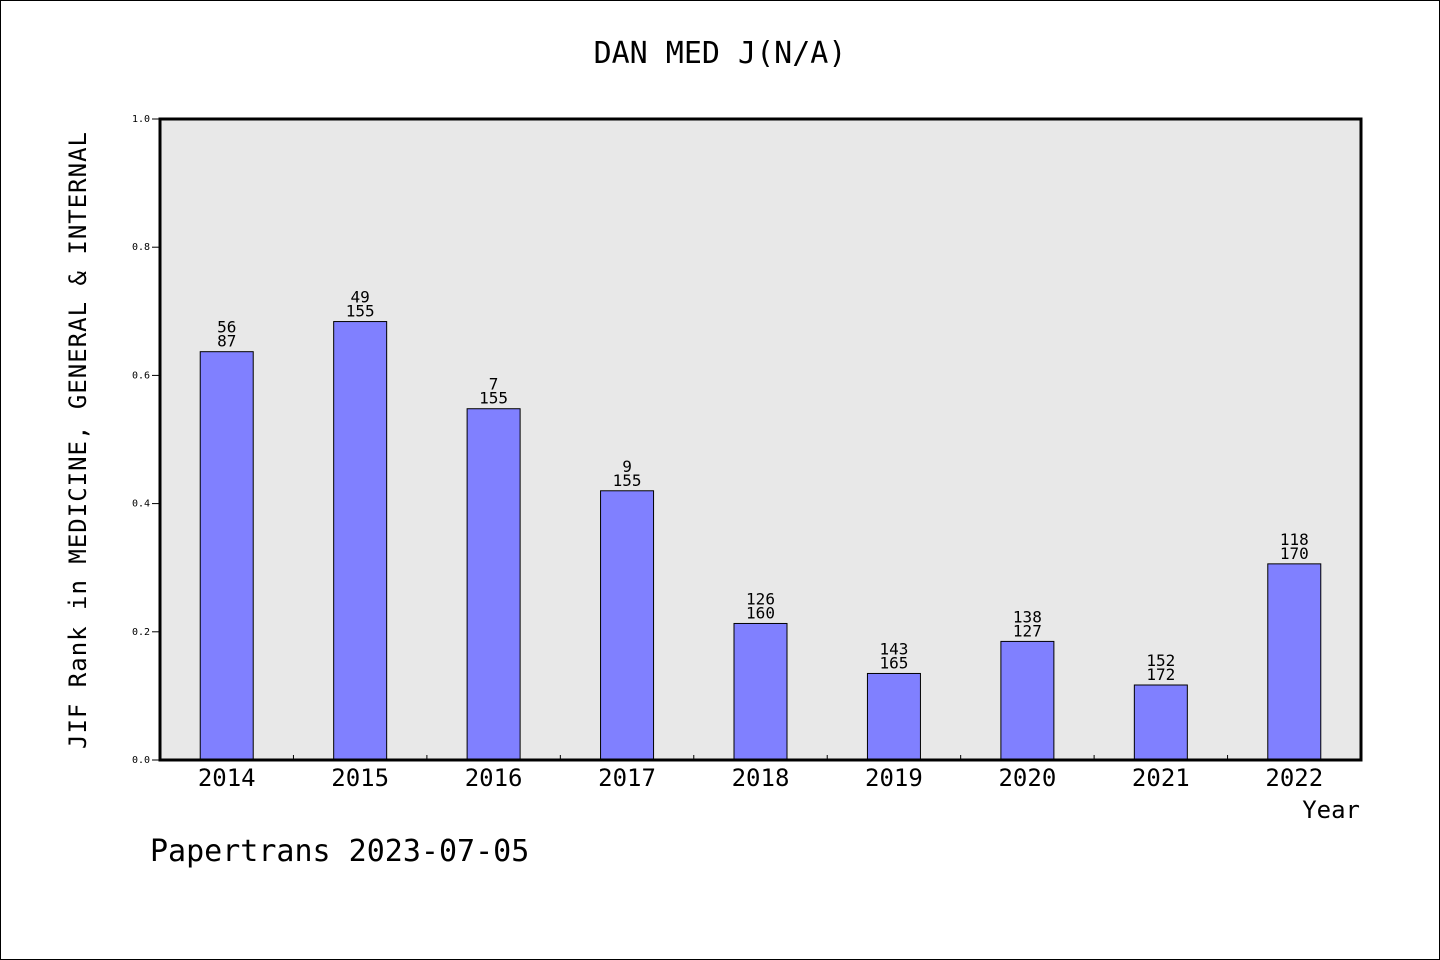 The width and height of the screenshot is (1440, 960). I want to click on total-label-2015: 155, so click(360, 311).